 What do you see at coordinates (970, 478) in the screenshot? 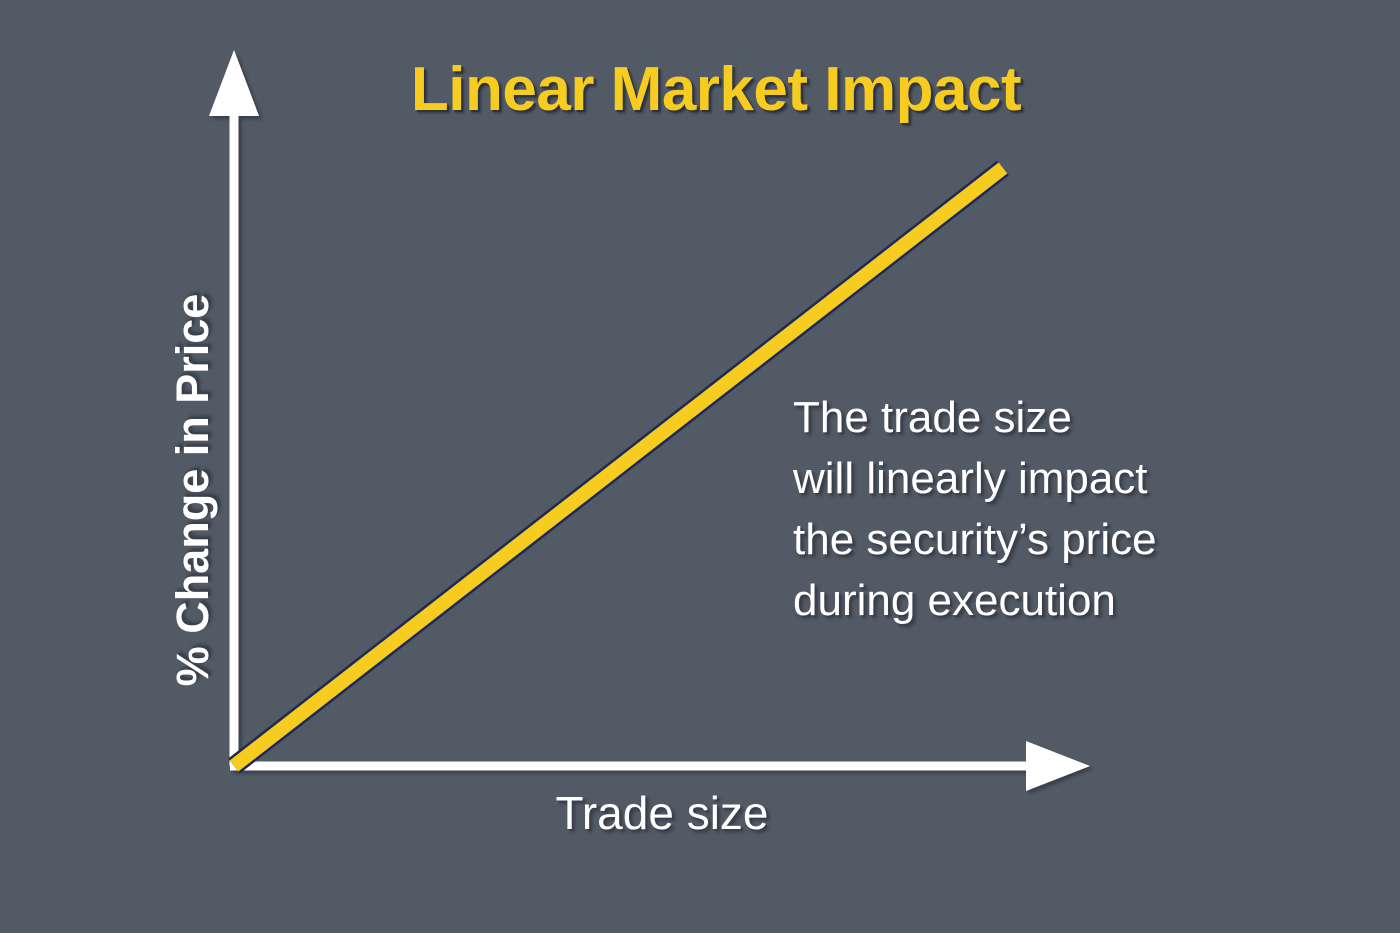
I see `annotation-line-2: will linearly impact` at bounding box center [970, 478].